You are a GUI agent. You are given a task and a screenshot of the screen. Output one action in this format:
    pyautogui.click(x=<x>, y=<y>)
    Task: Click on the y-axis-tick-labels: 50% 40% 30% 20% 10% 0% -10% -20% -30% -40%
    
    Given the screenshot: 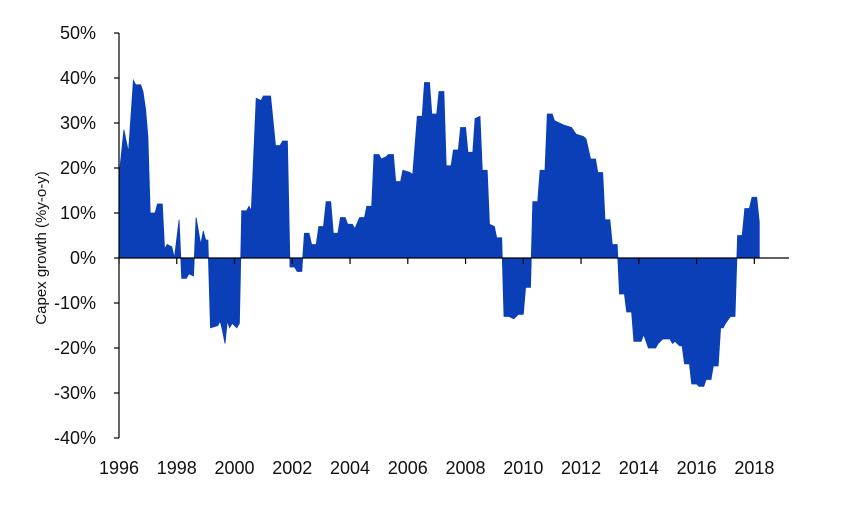 What is the action you would take?
    pyautogui.click(x=75, y=235)
    